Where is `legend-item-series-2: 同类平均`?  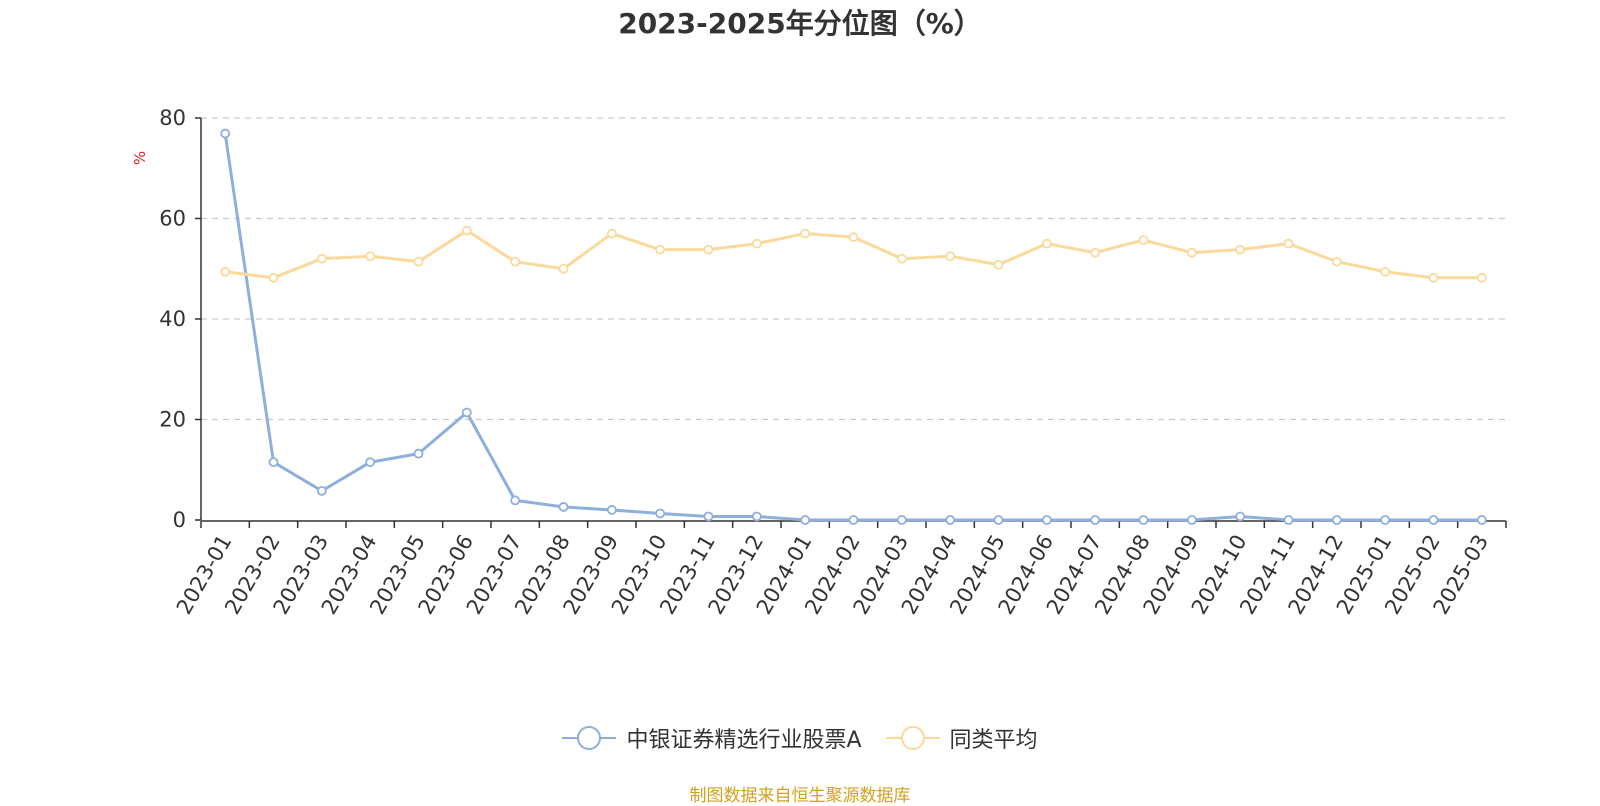
legend-item-series-2: 同类平均 is located at coordinates (961, 738).